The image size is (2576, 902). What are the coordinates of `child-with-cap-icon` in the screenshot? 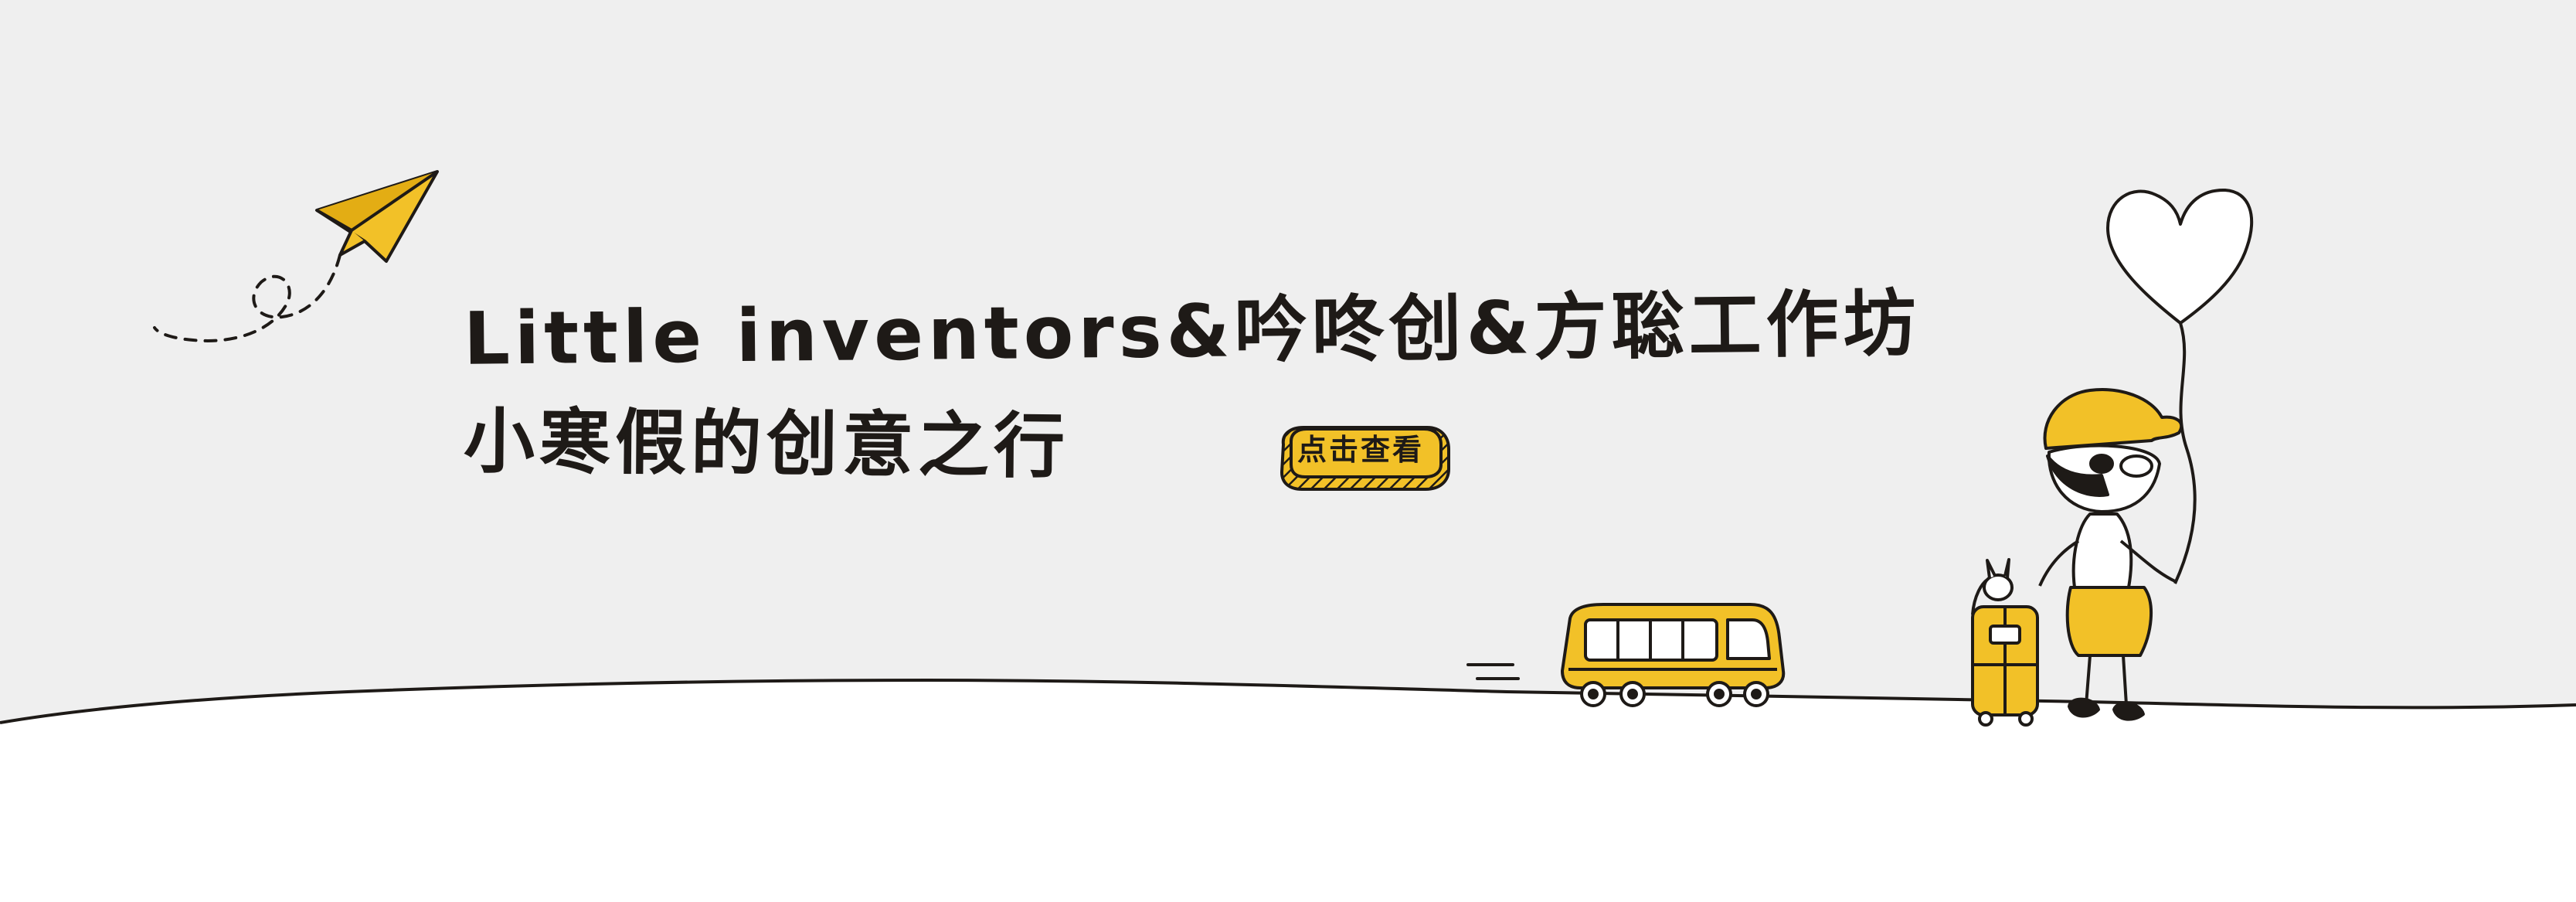 It's located at (2110, 554).